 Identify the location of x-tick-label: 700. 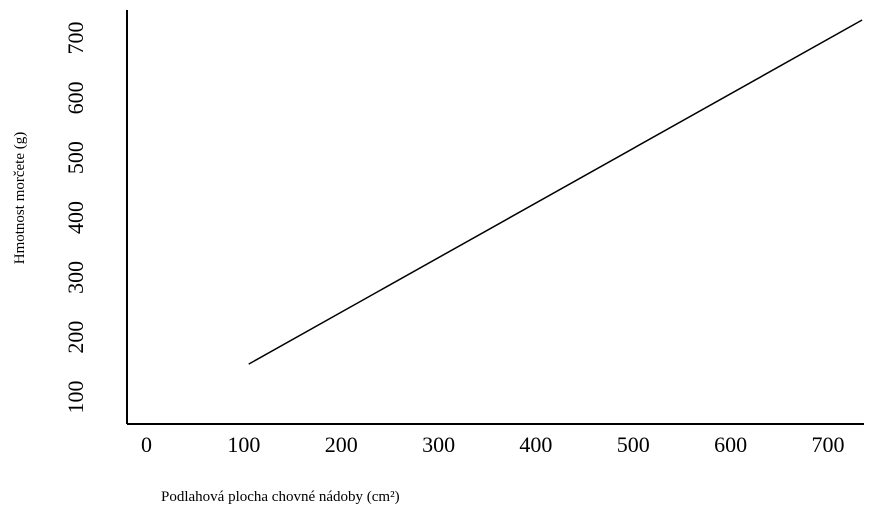
(828, 444).